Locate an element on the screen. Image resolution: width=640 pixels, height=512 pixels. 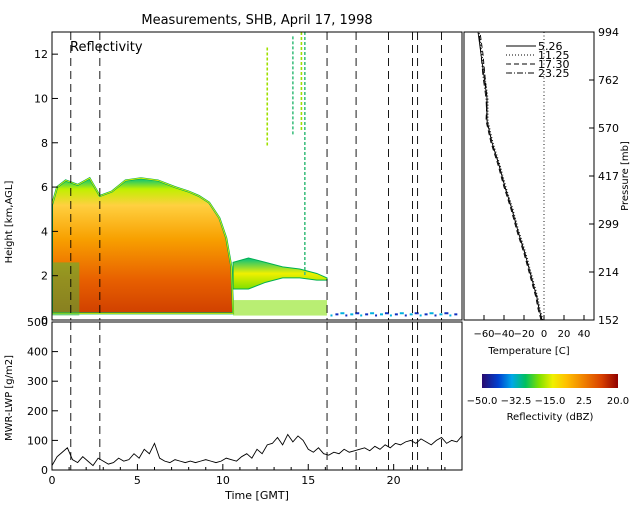
reflectivity-annotation: Reflectivity is located at coordinates (106, 47).